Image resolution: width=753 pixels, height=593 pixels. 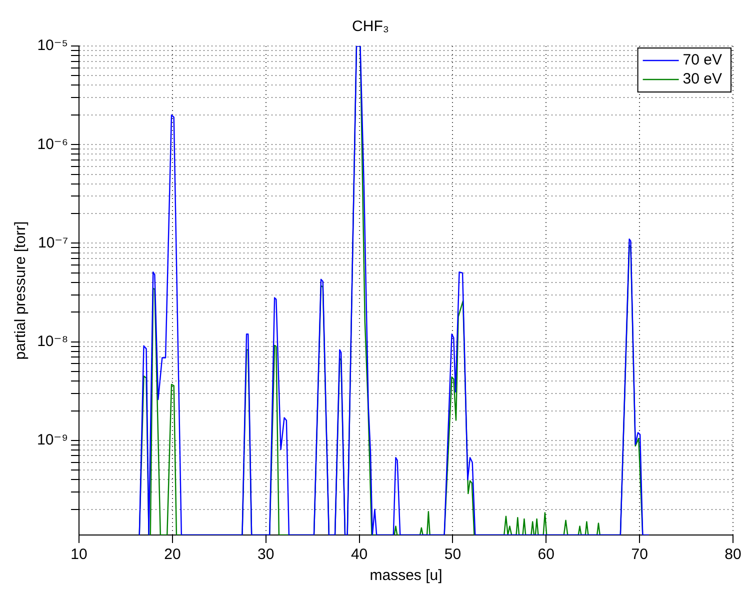 What do you see at coordinates (52, 144) in the screenshot?
I see `y-tick-label: 10⁻⁶` at bounding box center [52, 144].